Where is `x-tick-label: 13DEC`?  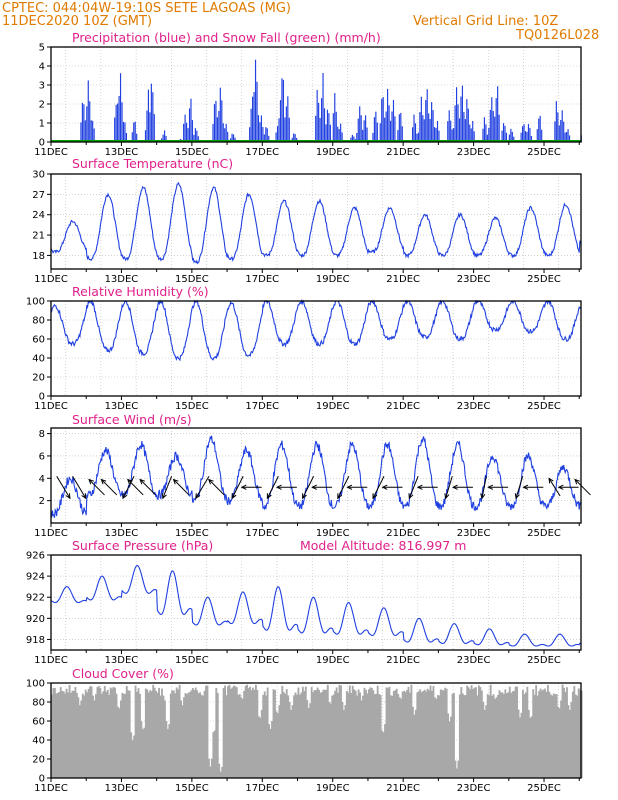
x-tick-label: 13DEC is located at coordinates (122, 788).